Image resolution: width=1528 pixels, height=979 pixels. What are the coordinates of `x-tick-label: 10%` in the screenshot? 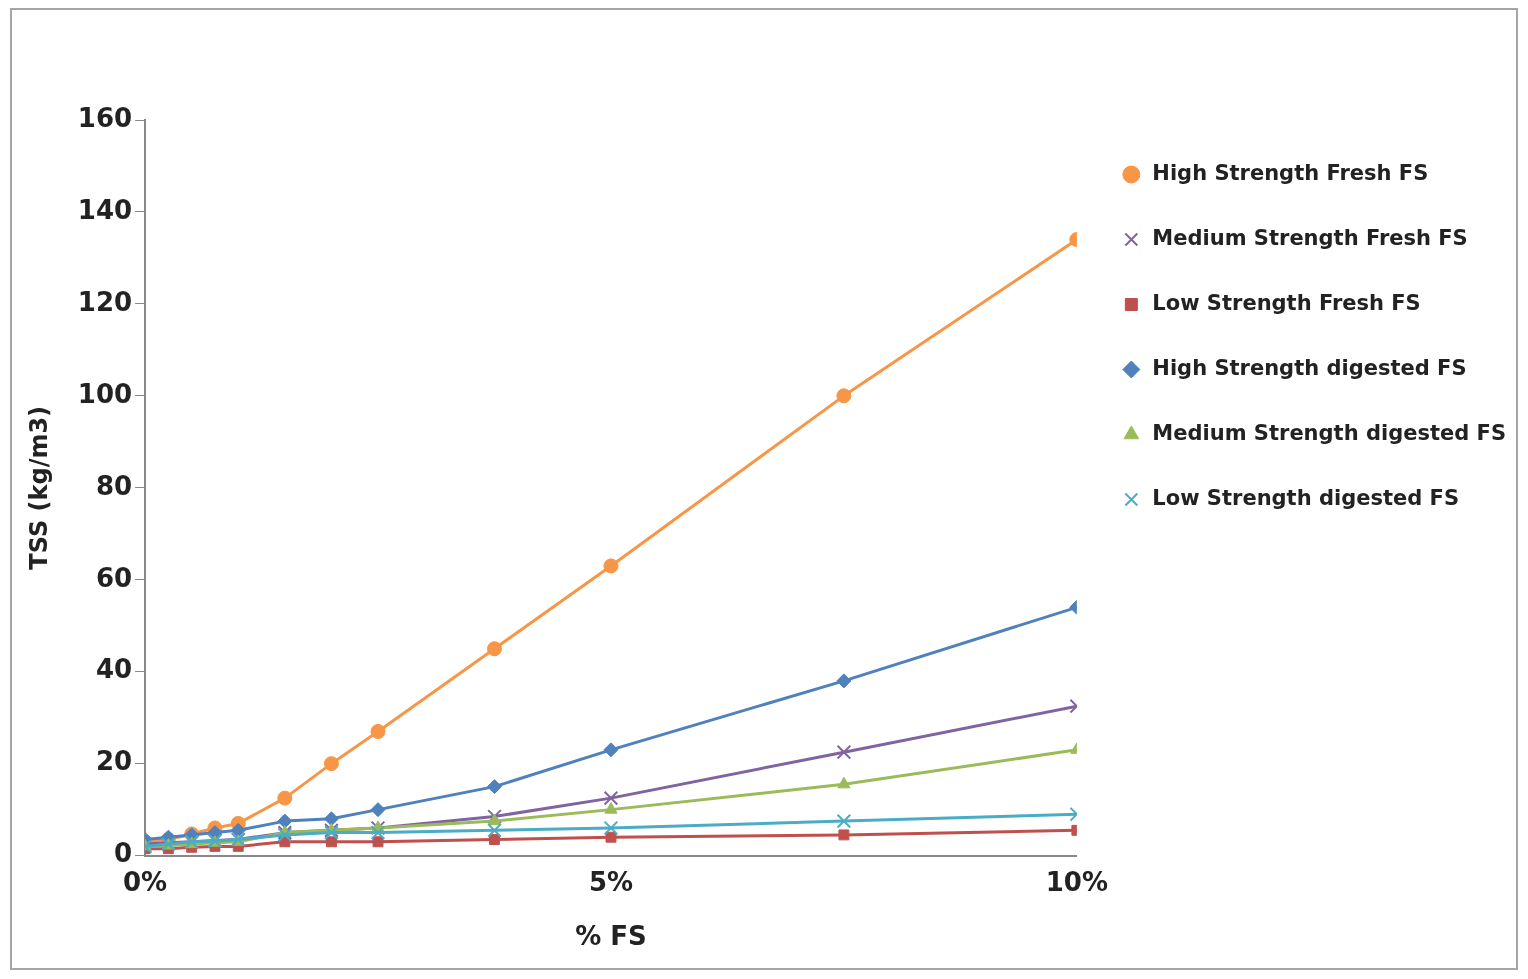 It's located at (1076, 881).